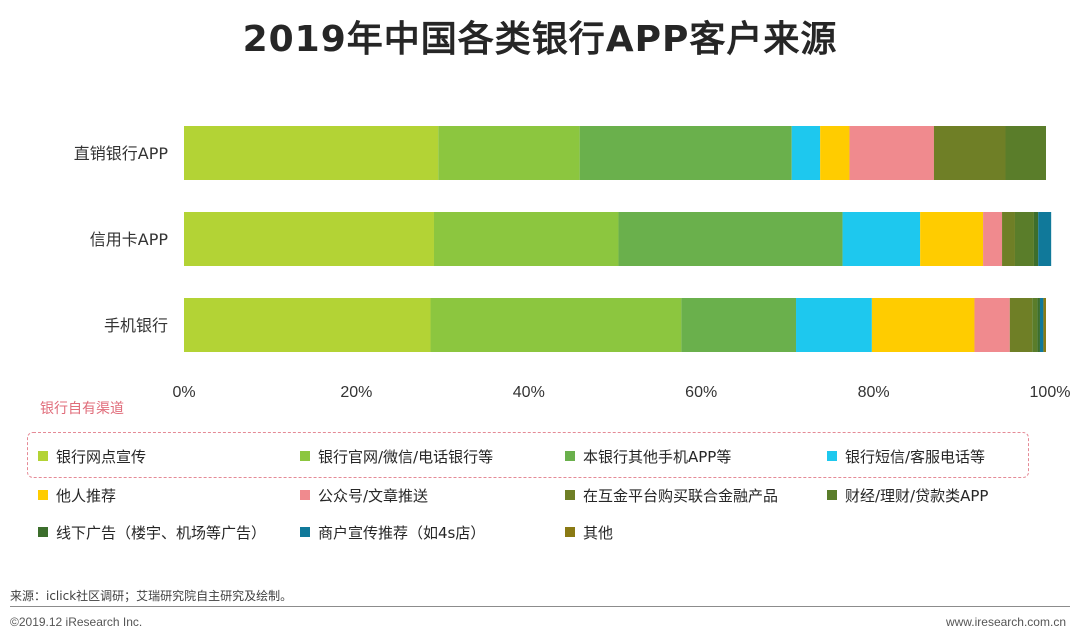 The height and width of the screenshot is (640, 1080). What do you see at coordinates (701, 392) in the screenshot?
I see `x-tick-label: 60%` at bounding box center [701, 392].